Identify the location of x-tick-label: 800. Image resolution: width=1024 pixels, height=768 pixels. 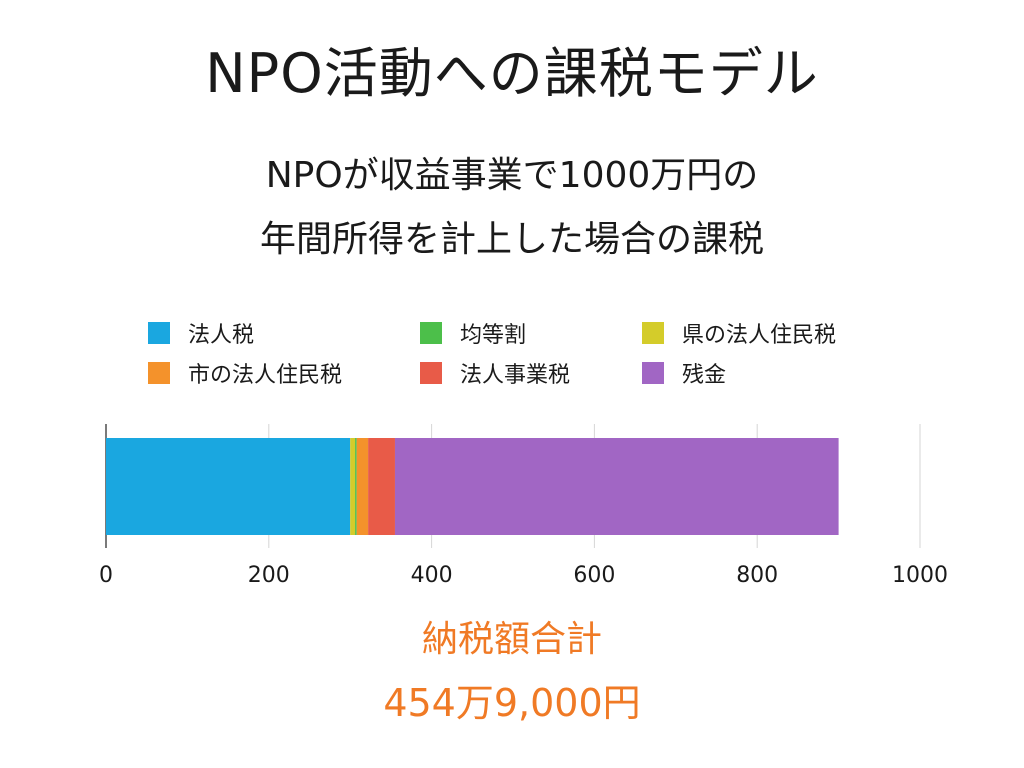
(757, 575).